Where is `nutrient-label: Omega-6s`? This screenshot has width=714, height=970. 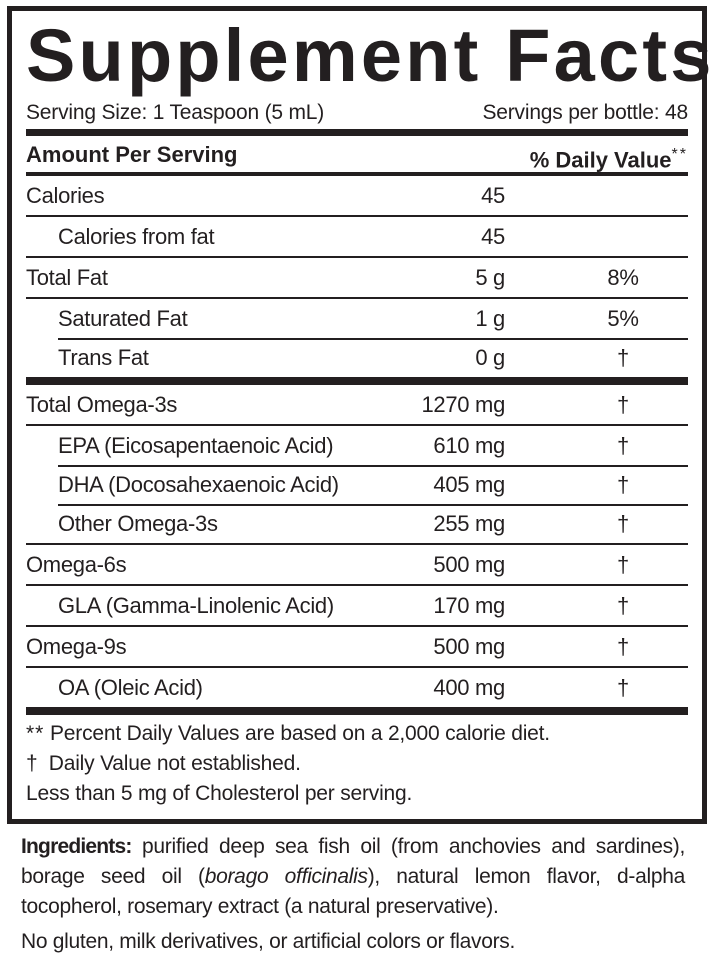 nutrient-label: Omega-6s is located at coordinates (76, 564).